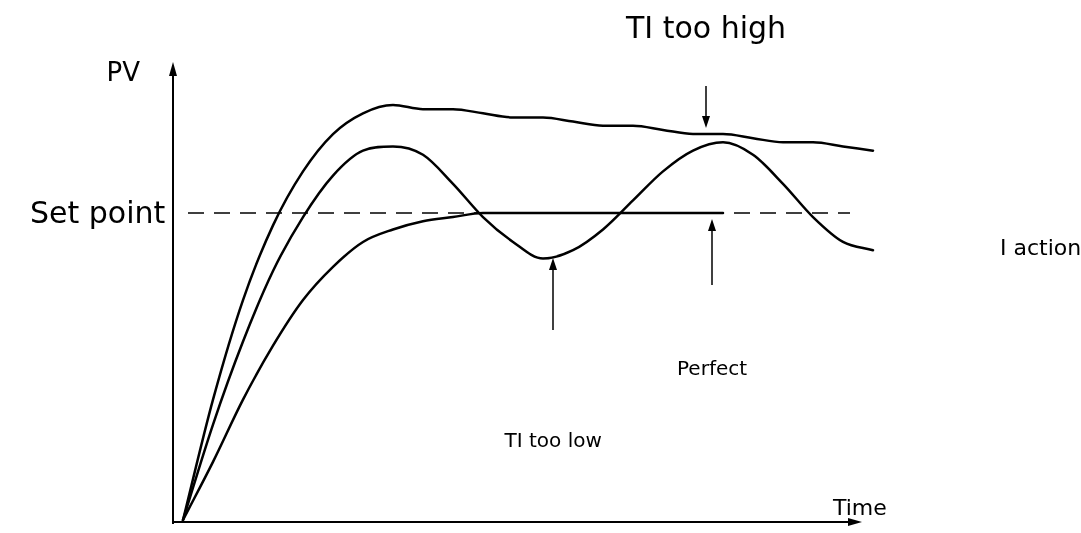 The height and width of the screenshot is (533, 1081). What do you see at coordinates (712, 368) in the screenshot?
I see `annotation: Perfect` at bounding box center [712, 368].